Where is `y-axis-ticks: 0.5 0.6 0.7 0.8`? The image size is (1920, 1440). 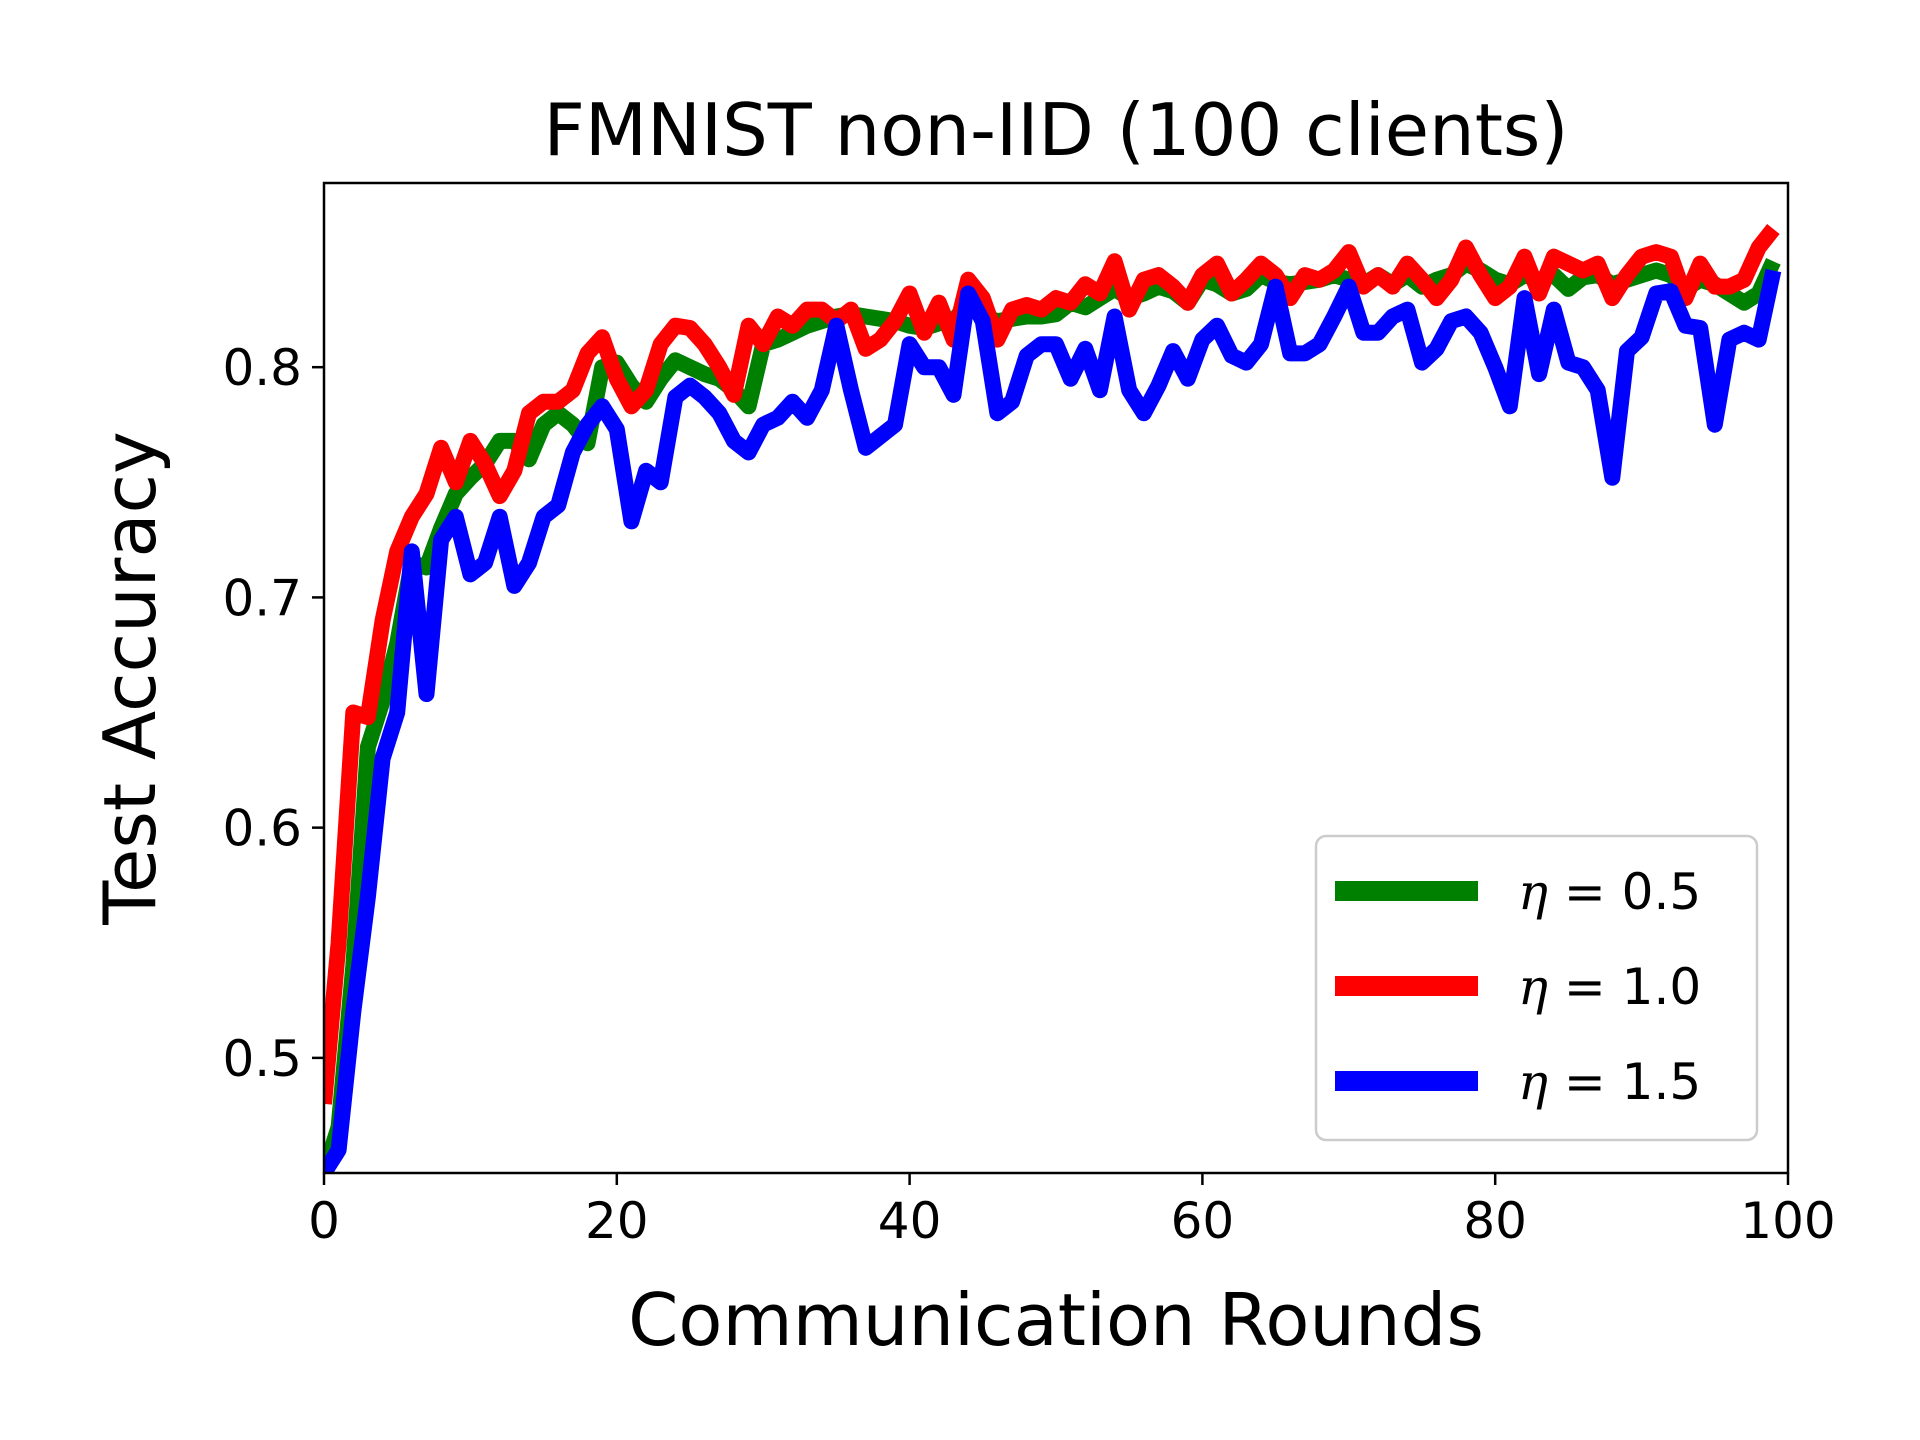
y-axis-ticks: 0.5 0.6 0.7 0.8 is located at coordinates (273, 713).